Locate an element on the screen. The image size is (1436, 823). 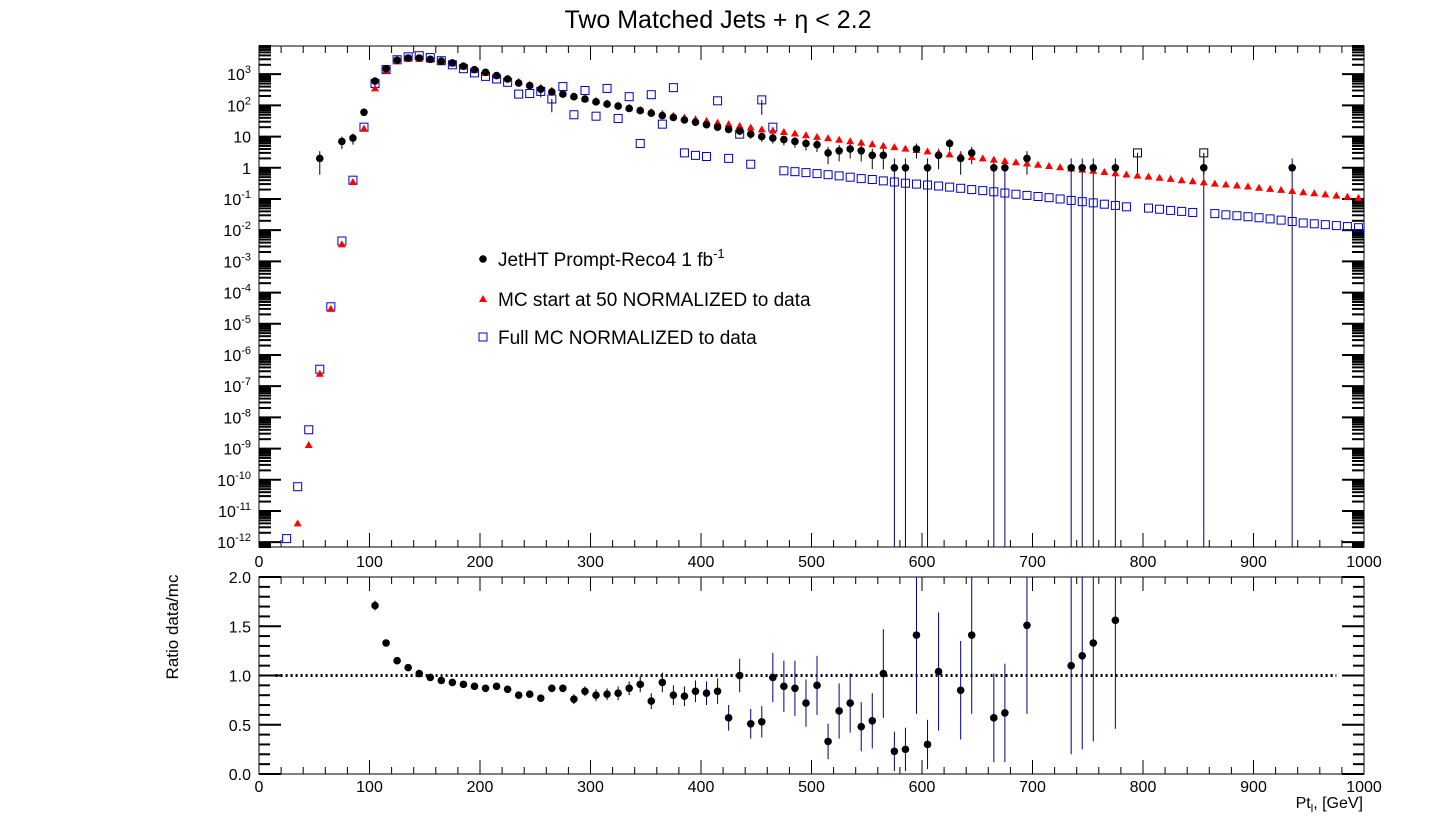
top-y-tick-label: 10² is located at coordinates (239, 105).